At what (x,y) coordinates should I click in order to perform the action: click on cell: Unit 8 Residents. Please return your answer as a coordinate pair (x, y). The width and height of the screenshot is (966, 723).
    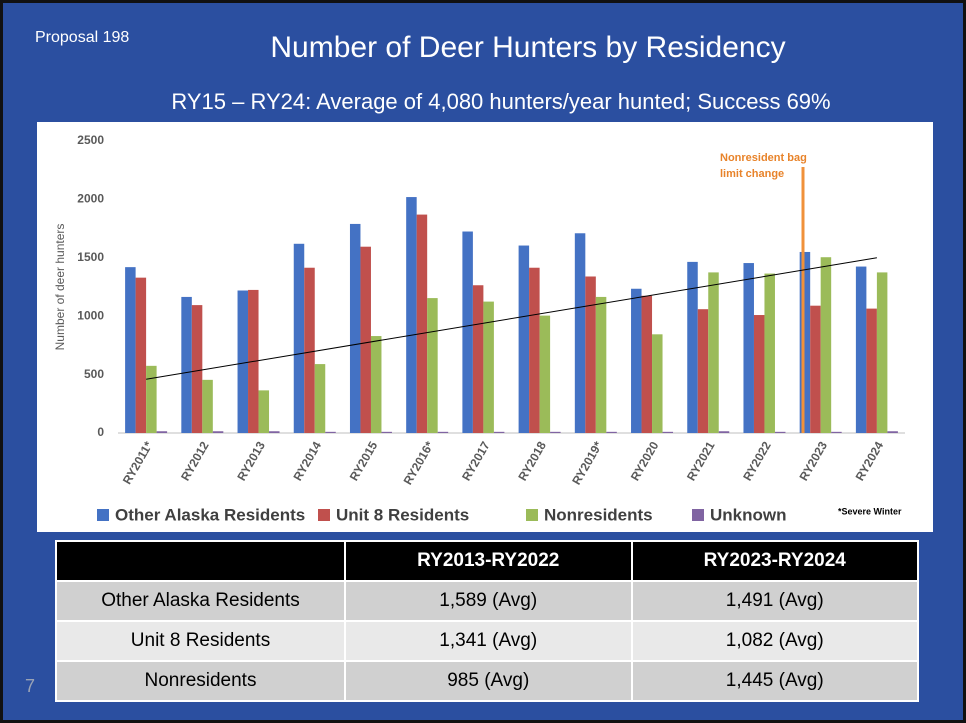
    Looking at the image, I should click on (200, 641).